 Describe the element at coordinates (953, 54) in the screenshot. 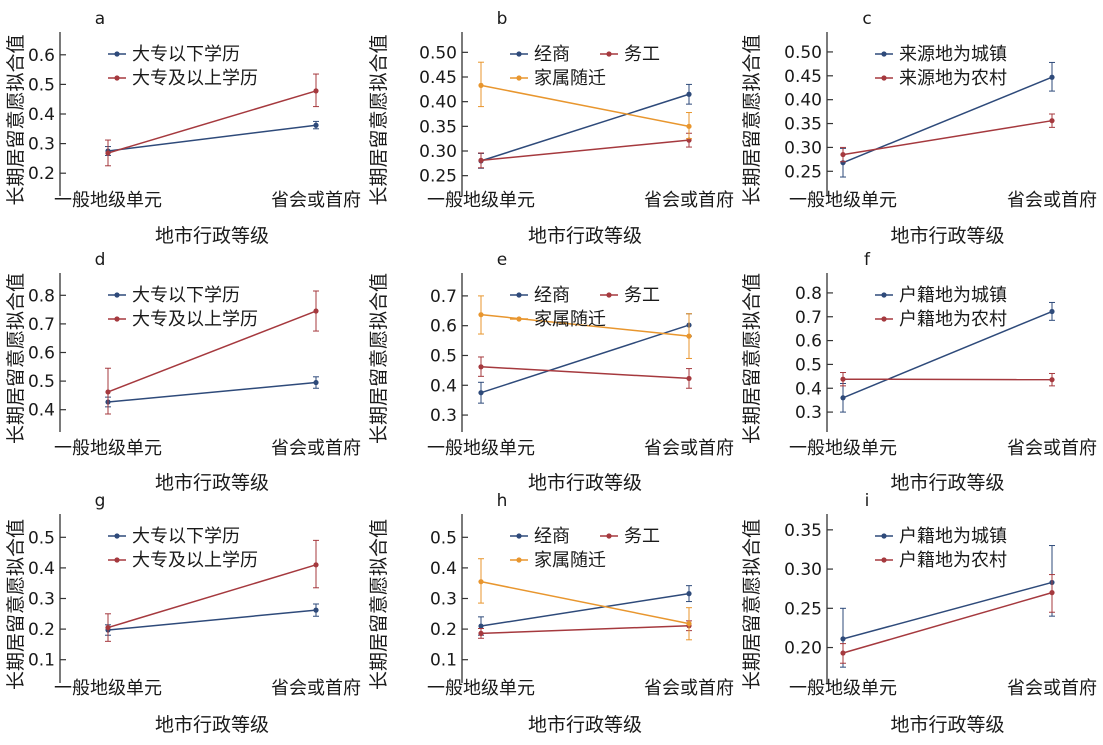

I see `legend-label: 来源地为城镇` at that location.